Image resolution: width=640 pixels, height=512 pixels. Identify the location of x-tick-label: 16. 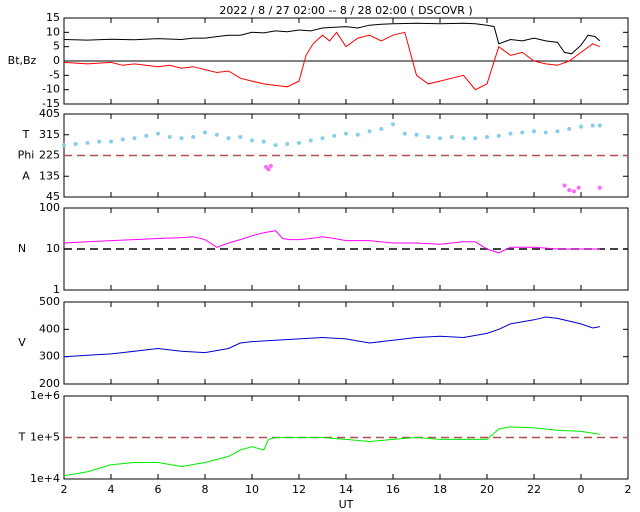
(393, 489).